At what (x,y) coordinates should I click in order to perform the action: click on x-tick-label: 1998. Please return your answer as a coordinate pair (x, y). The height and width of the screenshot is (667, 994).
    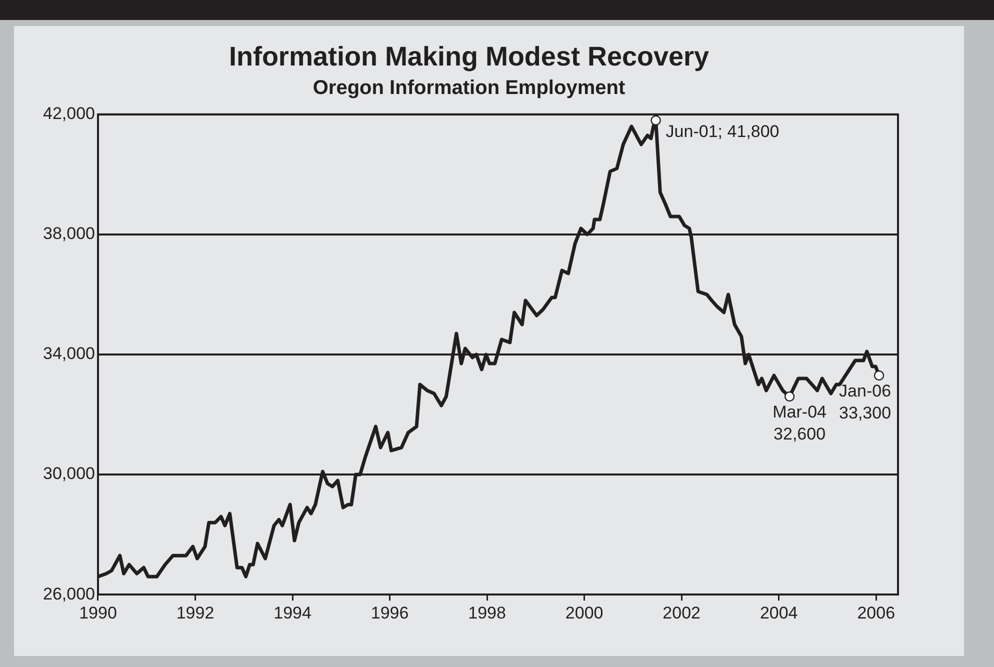
    Looking at the image, I should click on (487, 612).